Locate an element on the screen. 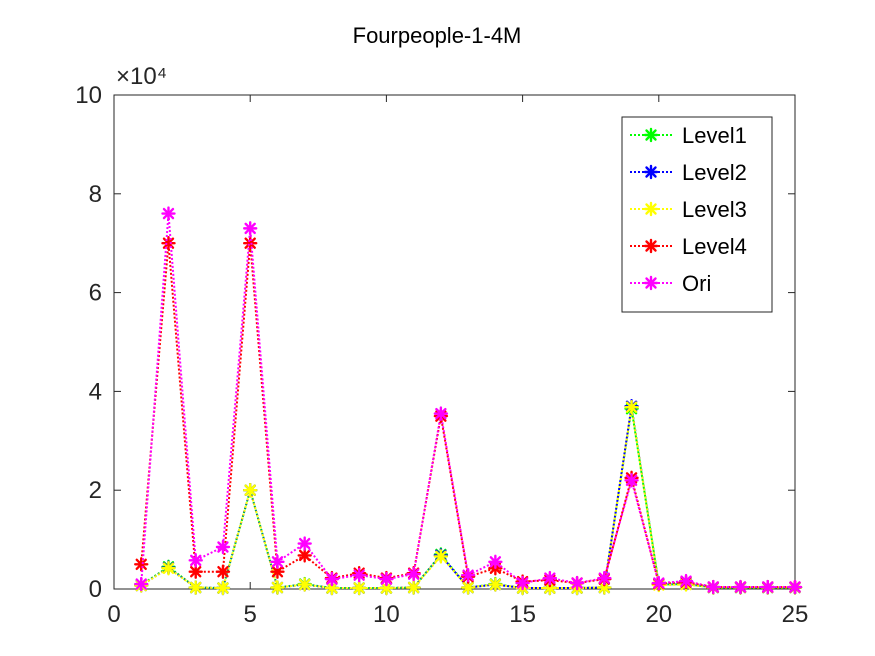 The height and width of the screenshot is (656, 875). y-tick-label: 10 is located at coordinates (88, 95).